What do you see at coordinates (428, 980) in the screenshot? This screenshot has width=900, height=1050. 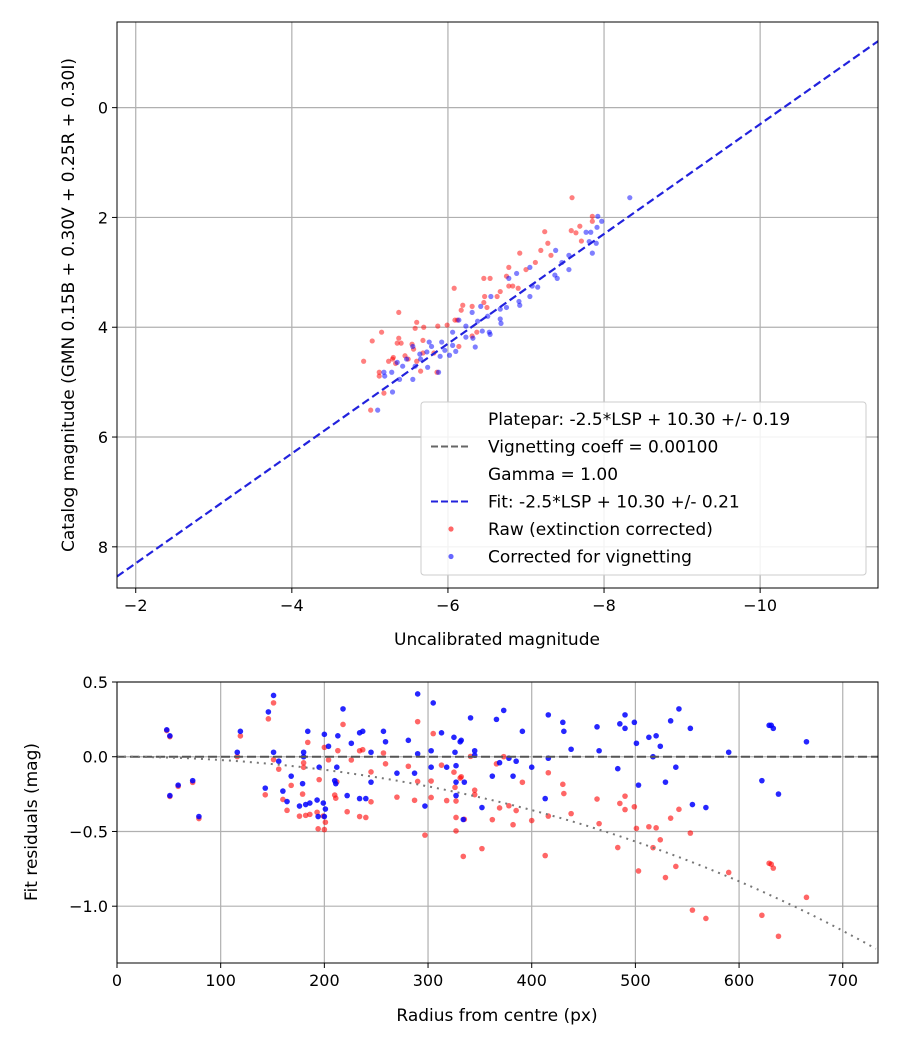 I see `x-tick-label: 300` at bounding box center [428, 980].